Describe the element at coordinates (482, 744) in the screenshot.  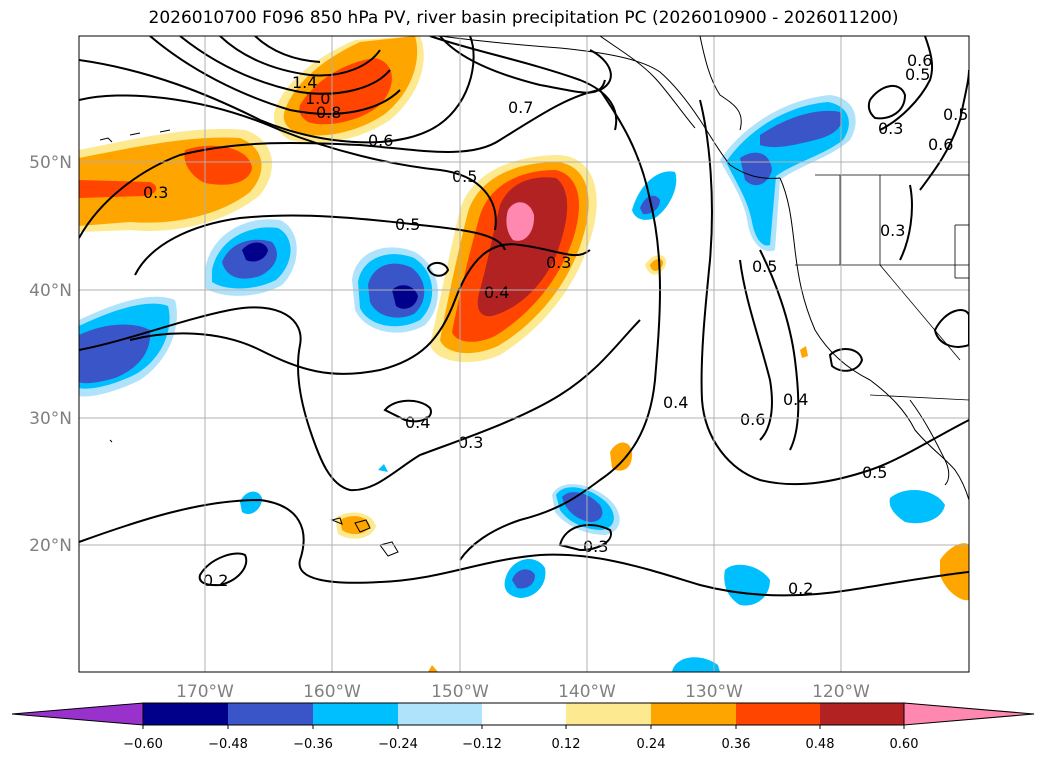
I see `colorbar-tick-label: −0.12` at that location.